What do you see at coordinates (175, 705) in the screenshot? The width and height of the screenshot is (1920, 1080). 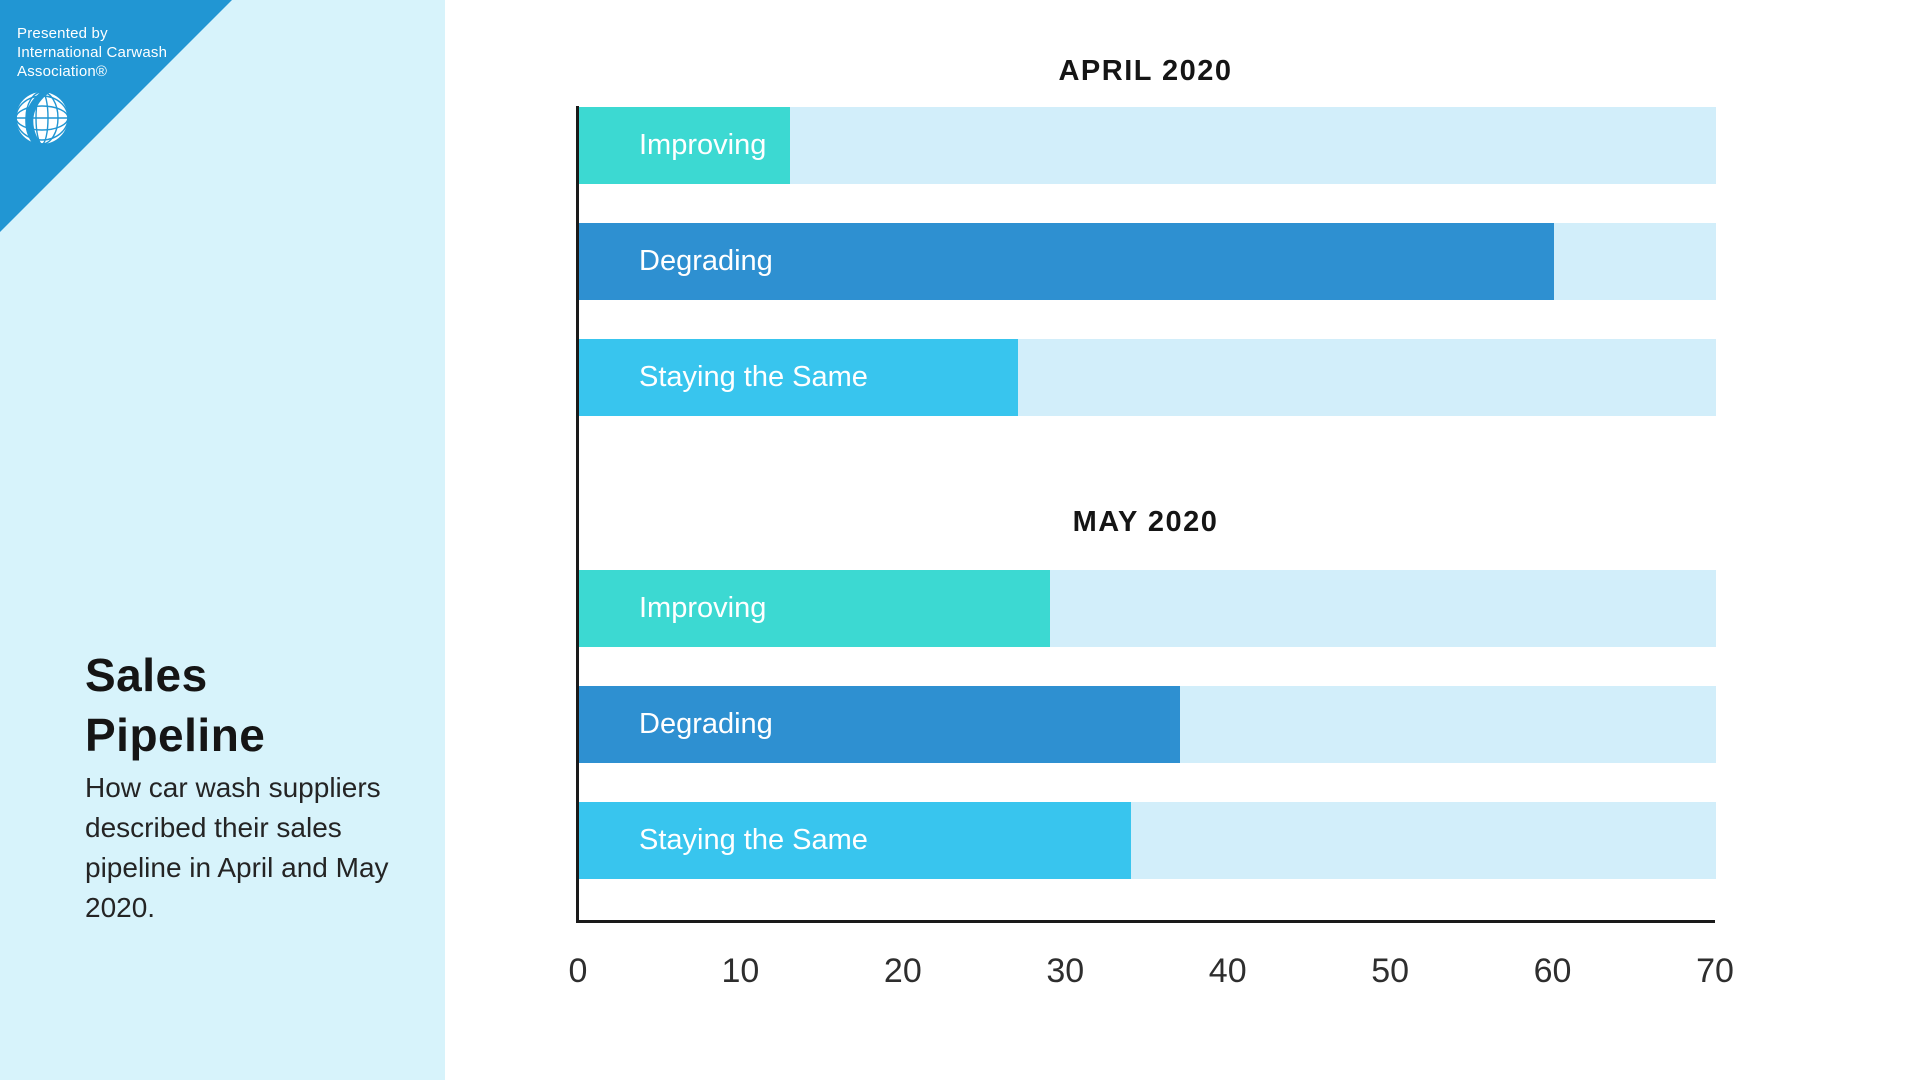 I see `page-title: Sales Pipeline` at bounding box center [175, 705].